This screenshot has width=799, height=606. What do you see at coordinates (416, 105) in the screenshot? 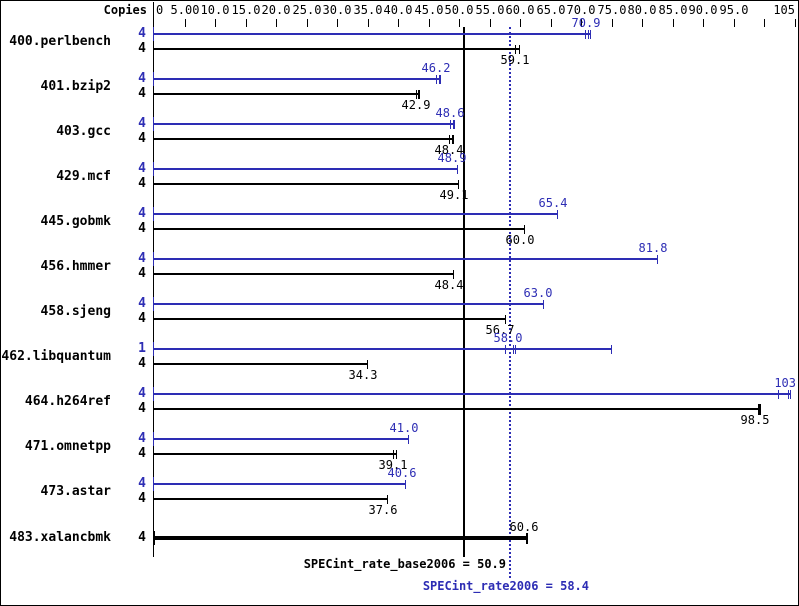
I see `bar-value-label: 42.9` at bounding box center [416, 105].